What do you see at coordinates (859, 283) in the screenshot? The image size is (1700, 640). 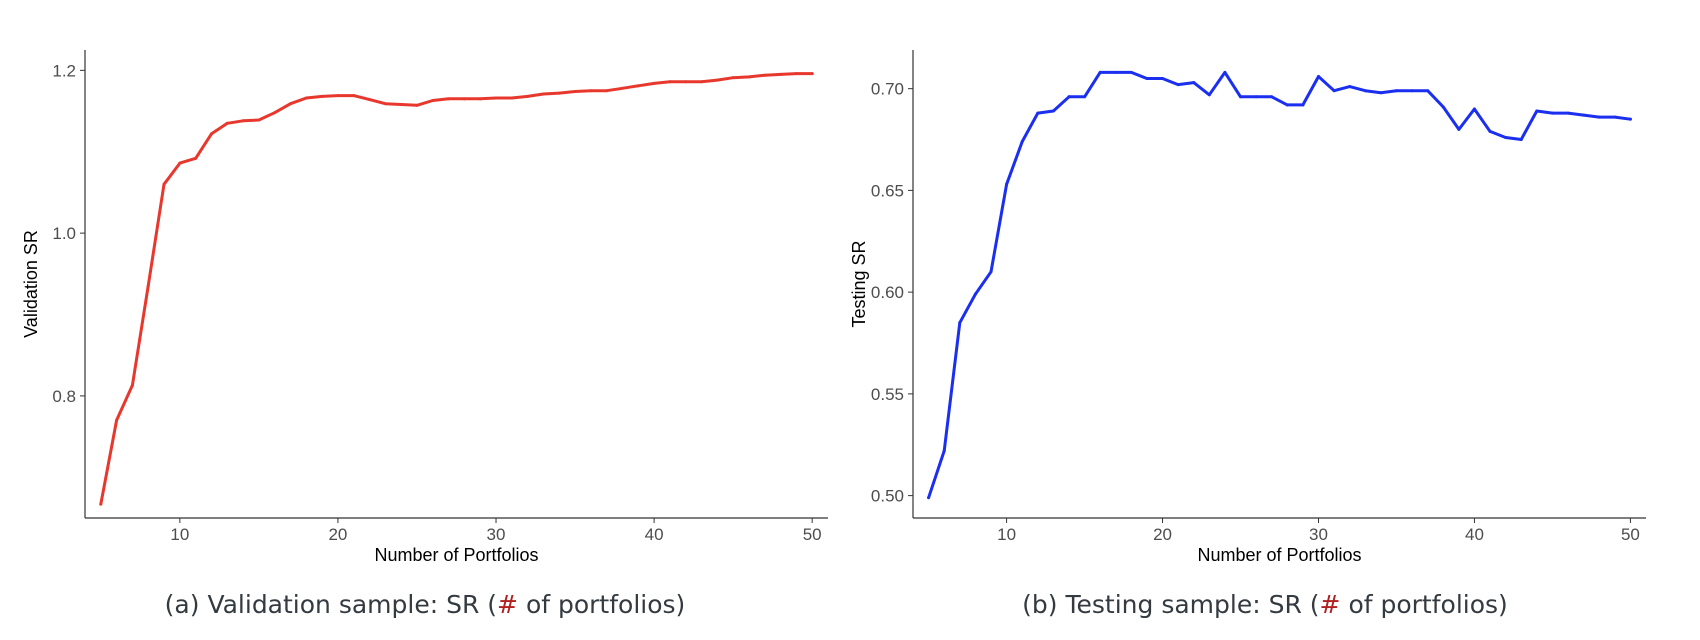 I see `y-axis-title: Testing SR` at bounding box center [859, 283].